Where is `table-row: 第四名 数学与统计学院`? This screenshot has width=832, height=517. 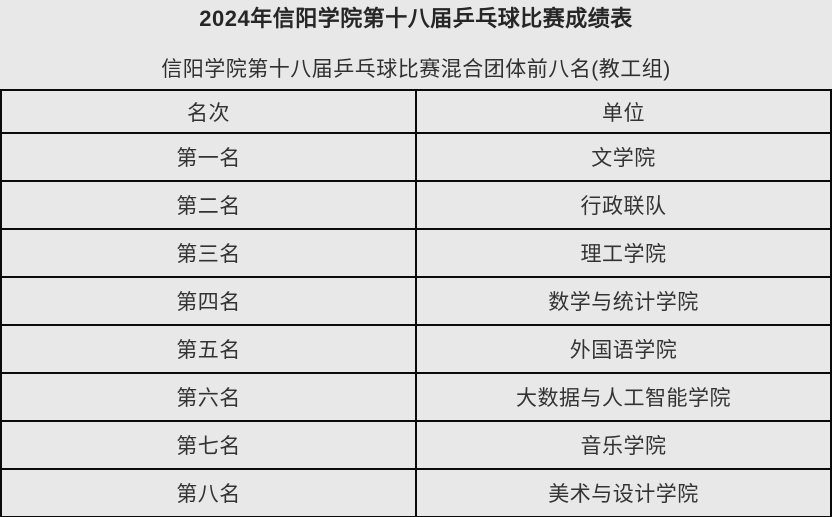 table-row: 第四名 数学与统计学院 is located at coordinates (416, 301).